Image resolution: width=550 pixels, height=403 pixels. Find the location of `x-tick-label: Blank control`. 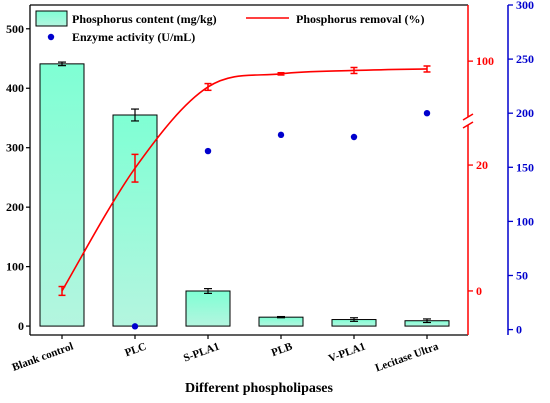

x-tick-label: Blank control is located at coordinates (43, 357).